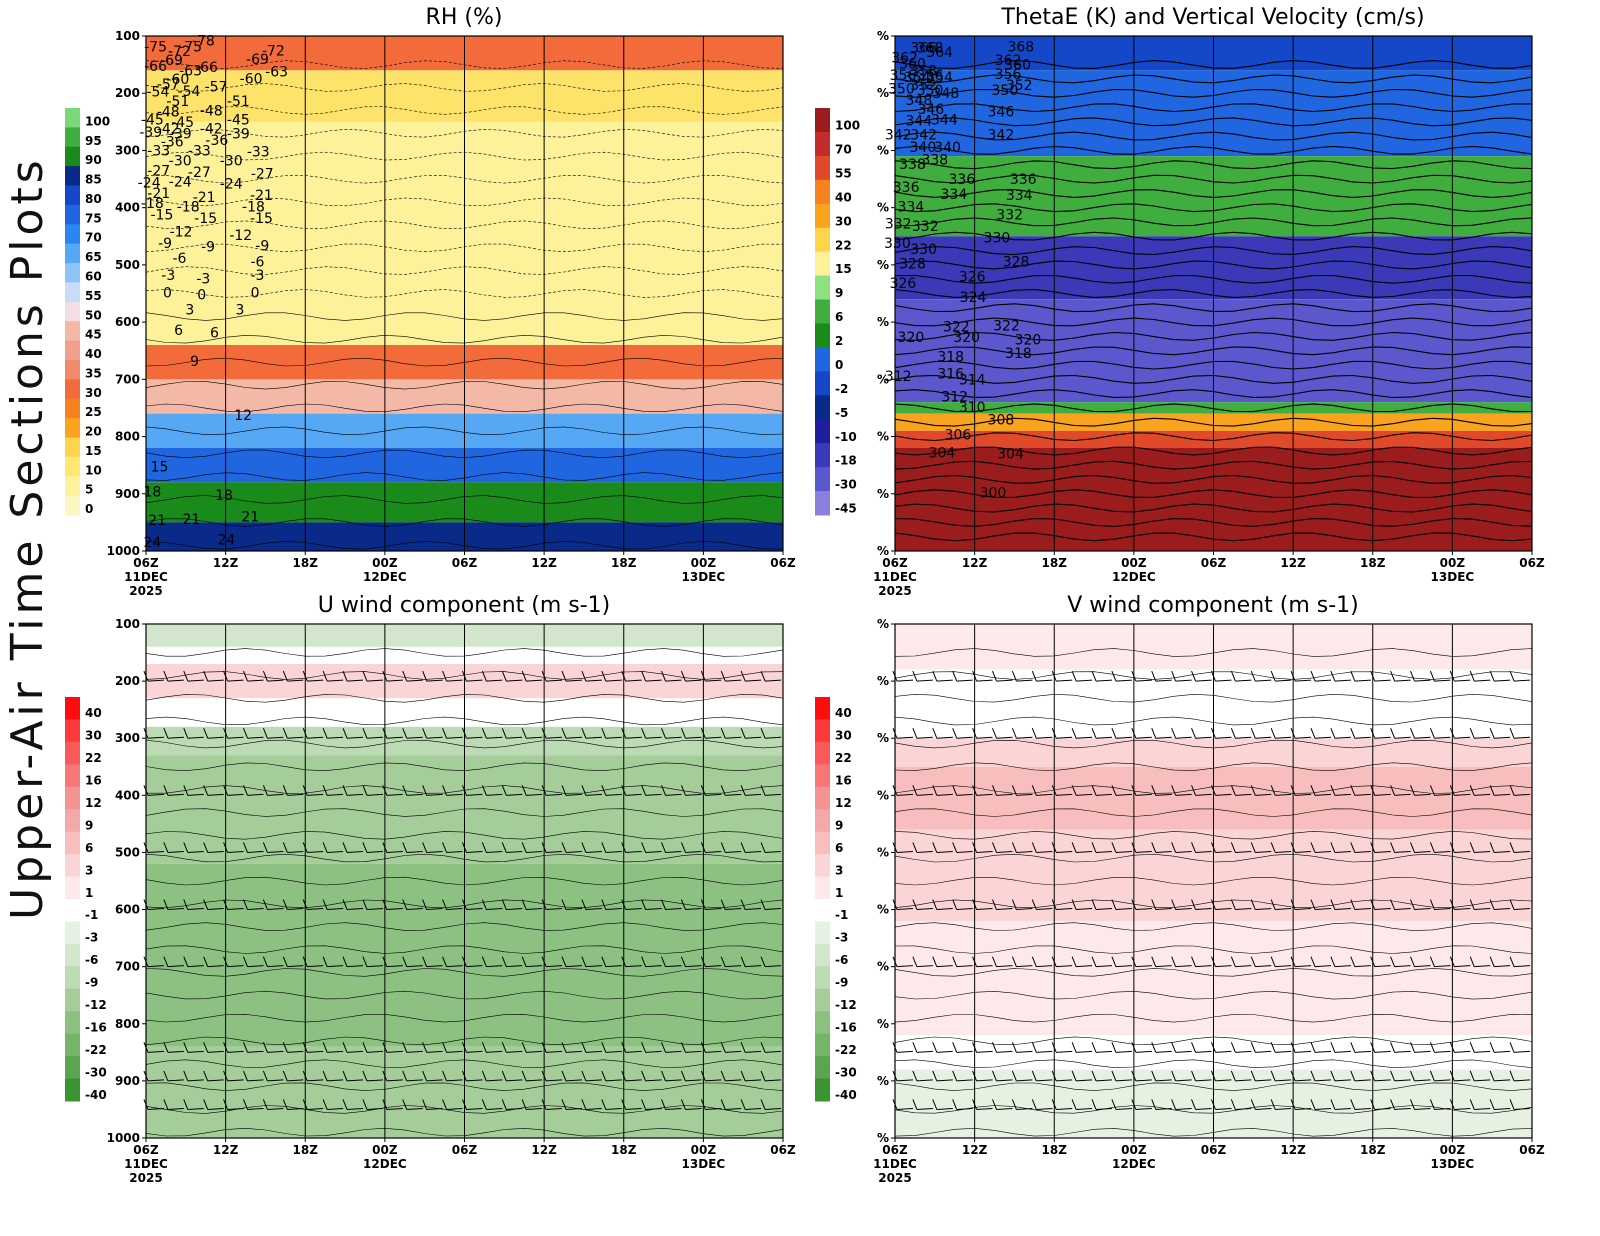 The width and height of the screenshot is (1600, 1236). Describe the element at coordinates (91, 983) in the screenshot. I see `colorbar-label: -9` at that location.